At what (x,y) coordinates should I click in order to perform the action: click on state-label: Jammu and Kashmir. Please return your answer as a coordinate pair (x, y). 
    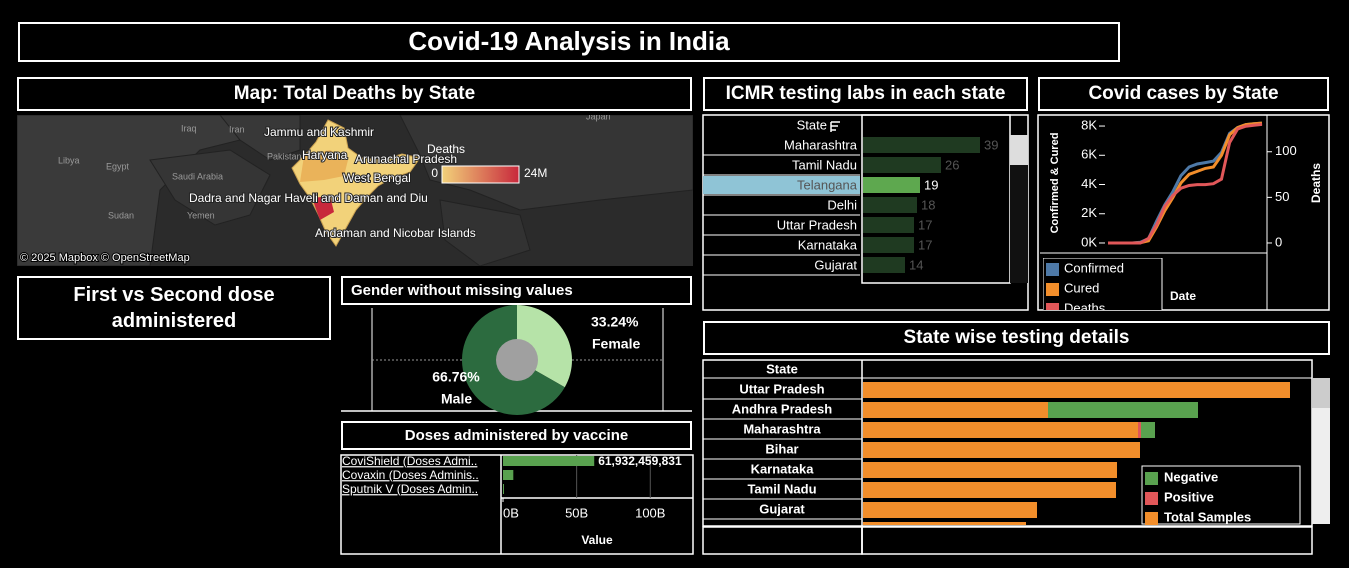
    Looking at the image, I should click on (319, 132).